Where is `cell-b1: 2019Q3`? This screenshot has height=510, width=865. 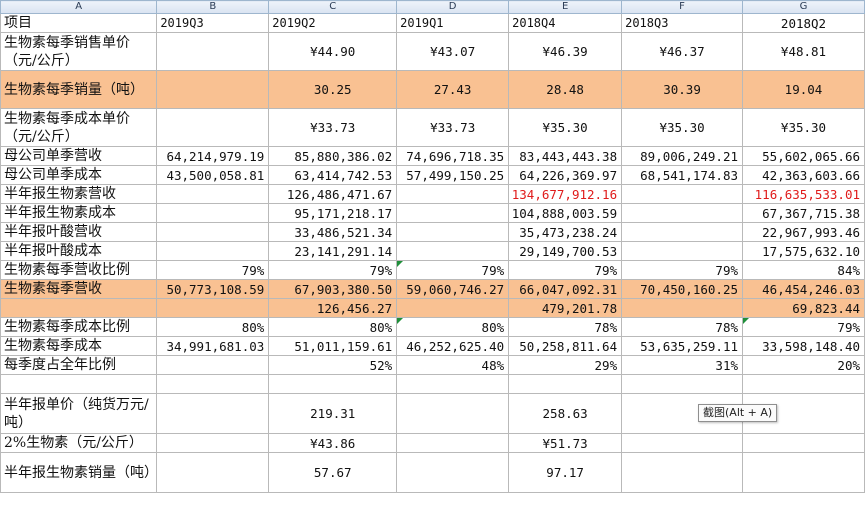
cell-b1: 2019Q3 is located at coordinates (213, 23).